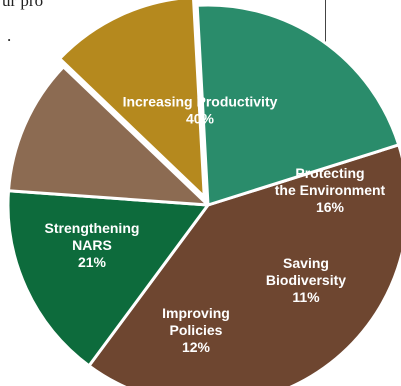  Describe the element at coordinates (200, 119) in the screenshot. I see `slice-percent: 40%` at that location.